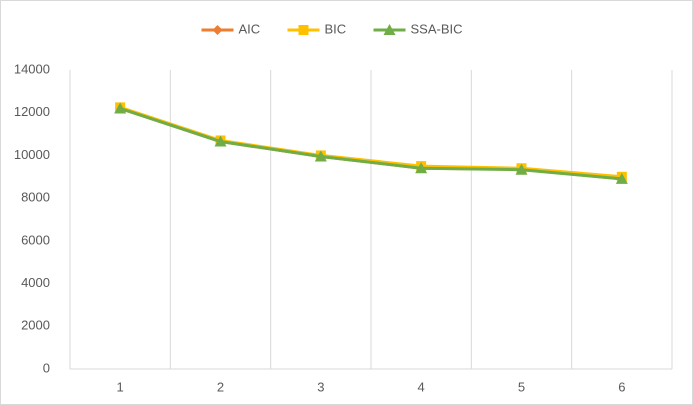 The height and width of the screenshot is (405, 693). I want to click on y-tick-label: 4000, so click(35, 282).